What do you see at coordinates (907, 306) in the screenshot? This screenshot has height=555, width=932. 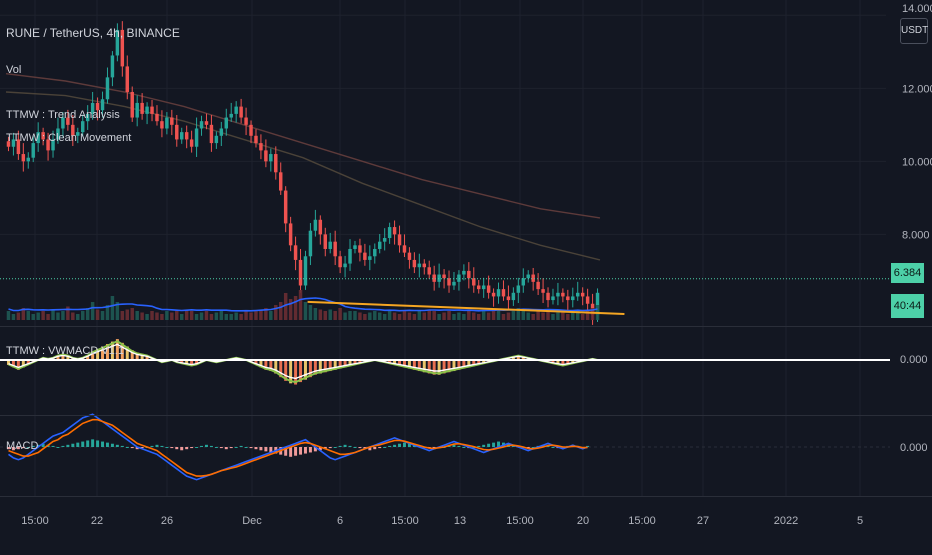 I see `bar-countdown-tag: 40:44` at bounding box center [907, 306].